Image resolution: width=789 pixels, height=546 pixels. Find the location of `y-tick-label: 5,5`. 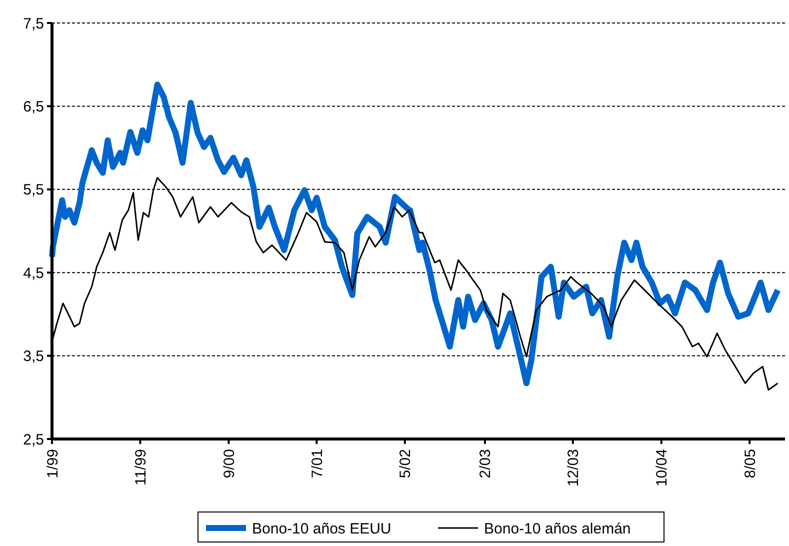

y-tick-label: 5,5 is located at coordinates (33, 190).